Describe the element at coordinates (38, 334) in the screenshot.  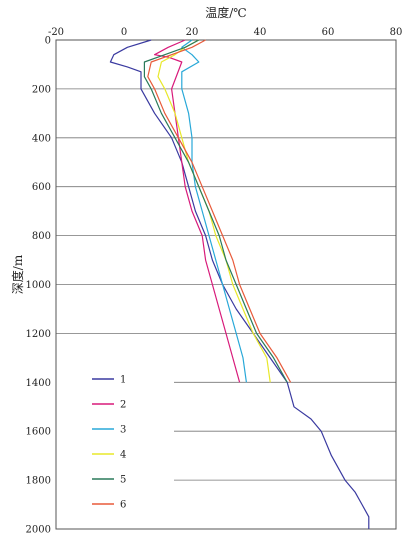
I see `y-tick-label: 1200` at that location.